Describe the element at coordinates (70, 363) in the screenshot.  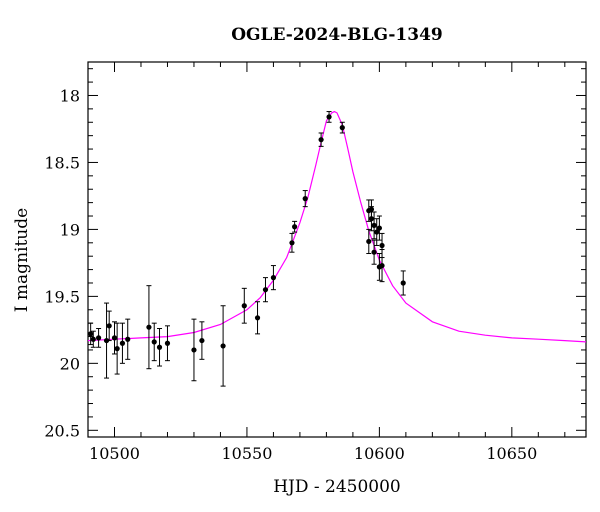
I see `y-tick-label: 20` at that location.